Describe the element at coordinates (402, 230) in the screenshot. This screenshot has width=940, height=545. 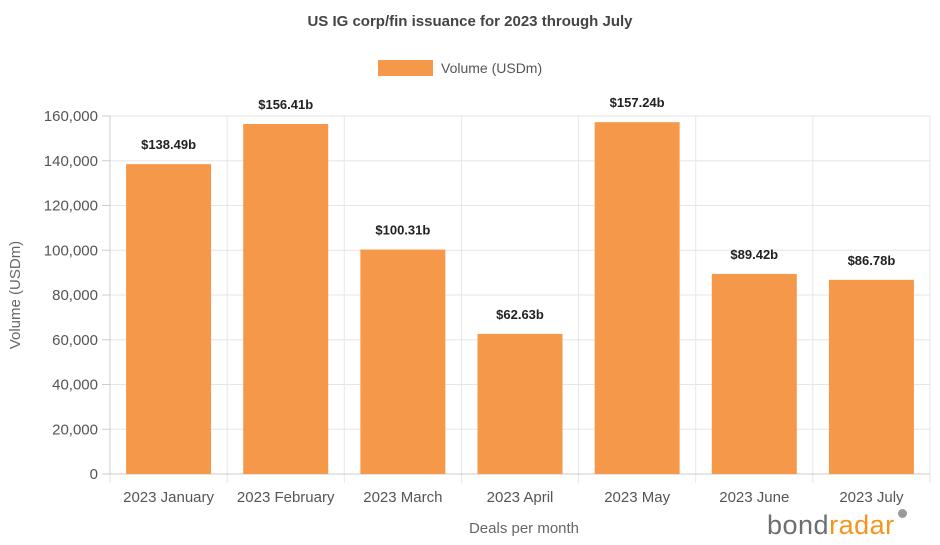
I see `bar-value-label: $100.31b` at that location.